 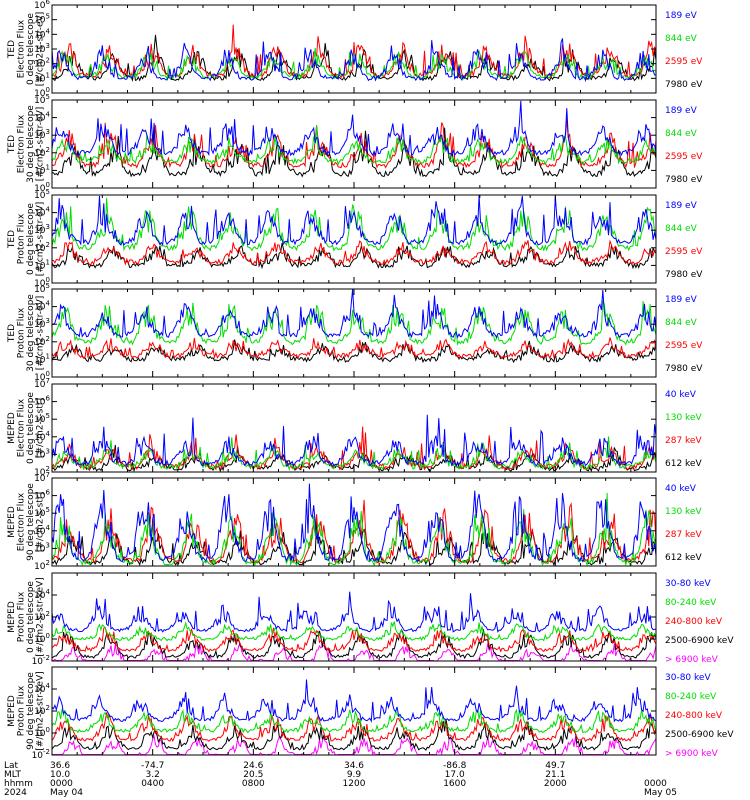 What do you see at coordinates (699, 735) in the screenshot?
I see `legend-entry: 2500-6900 keV` at bounding box center [699, 735].